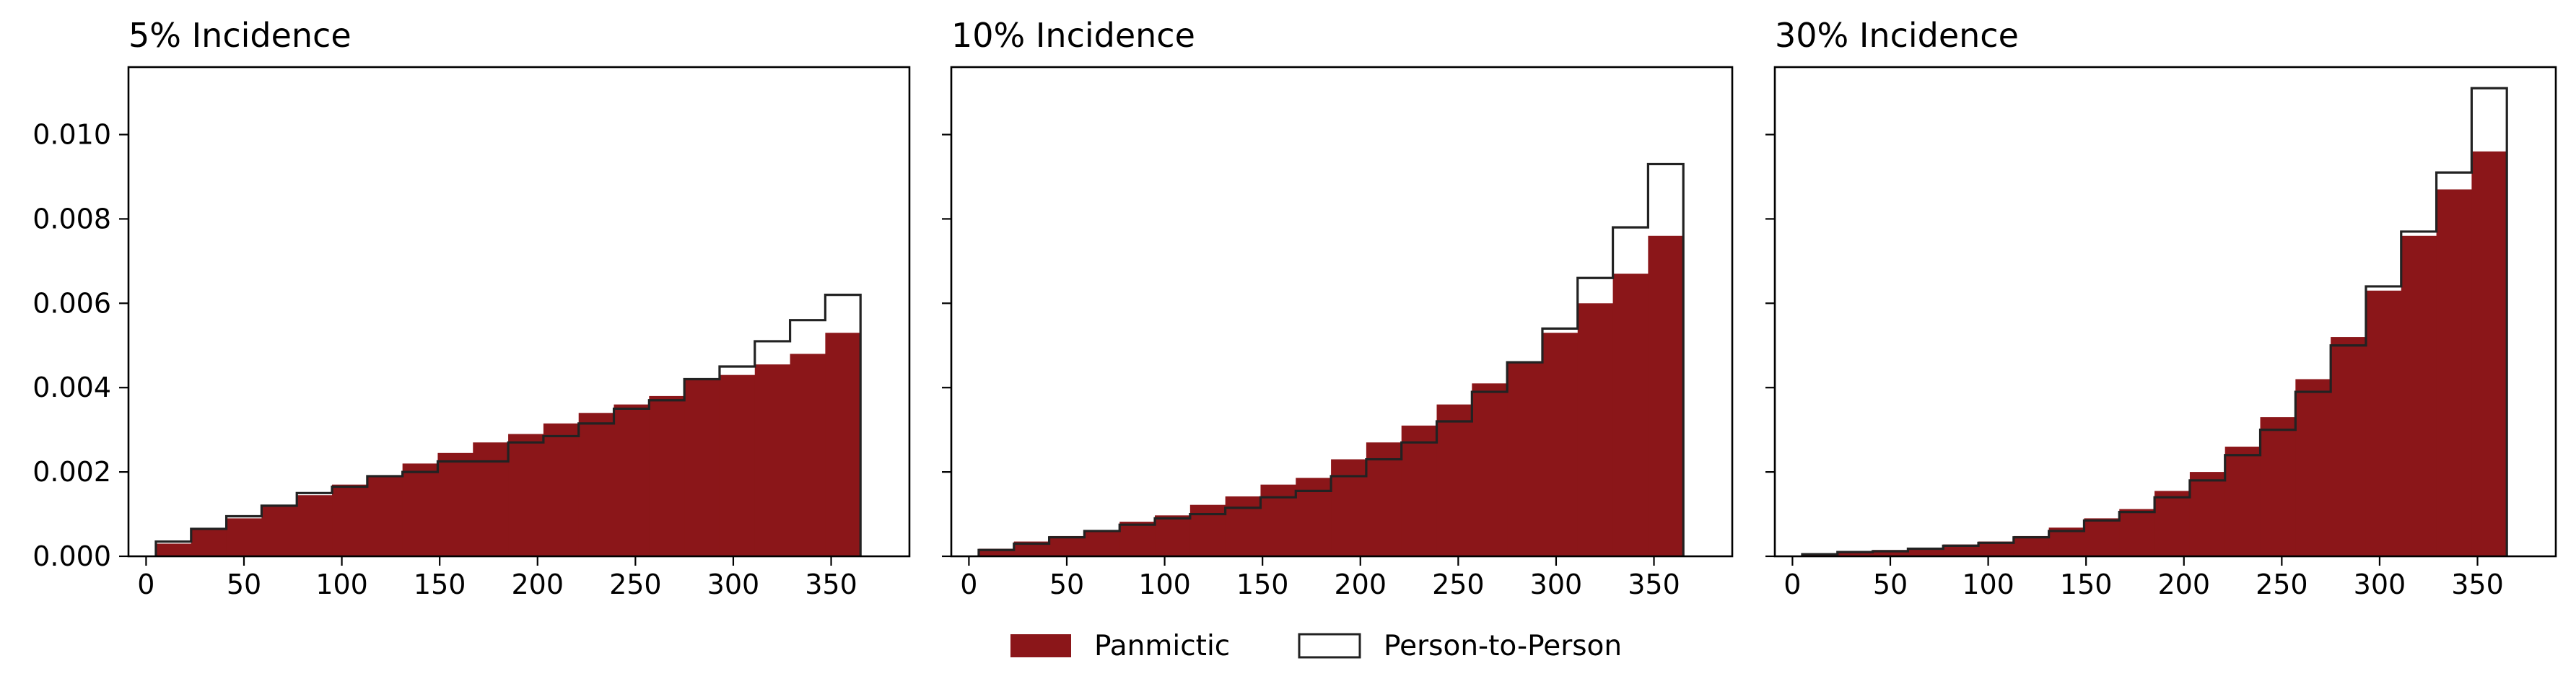 This screenshot has width=2576, height=697. Describe the element at coordinates (1458, 585) in the screenshot. I see `x-tick-label: 250` at that location.